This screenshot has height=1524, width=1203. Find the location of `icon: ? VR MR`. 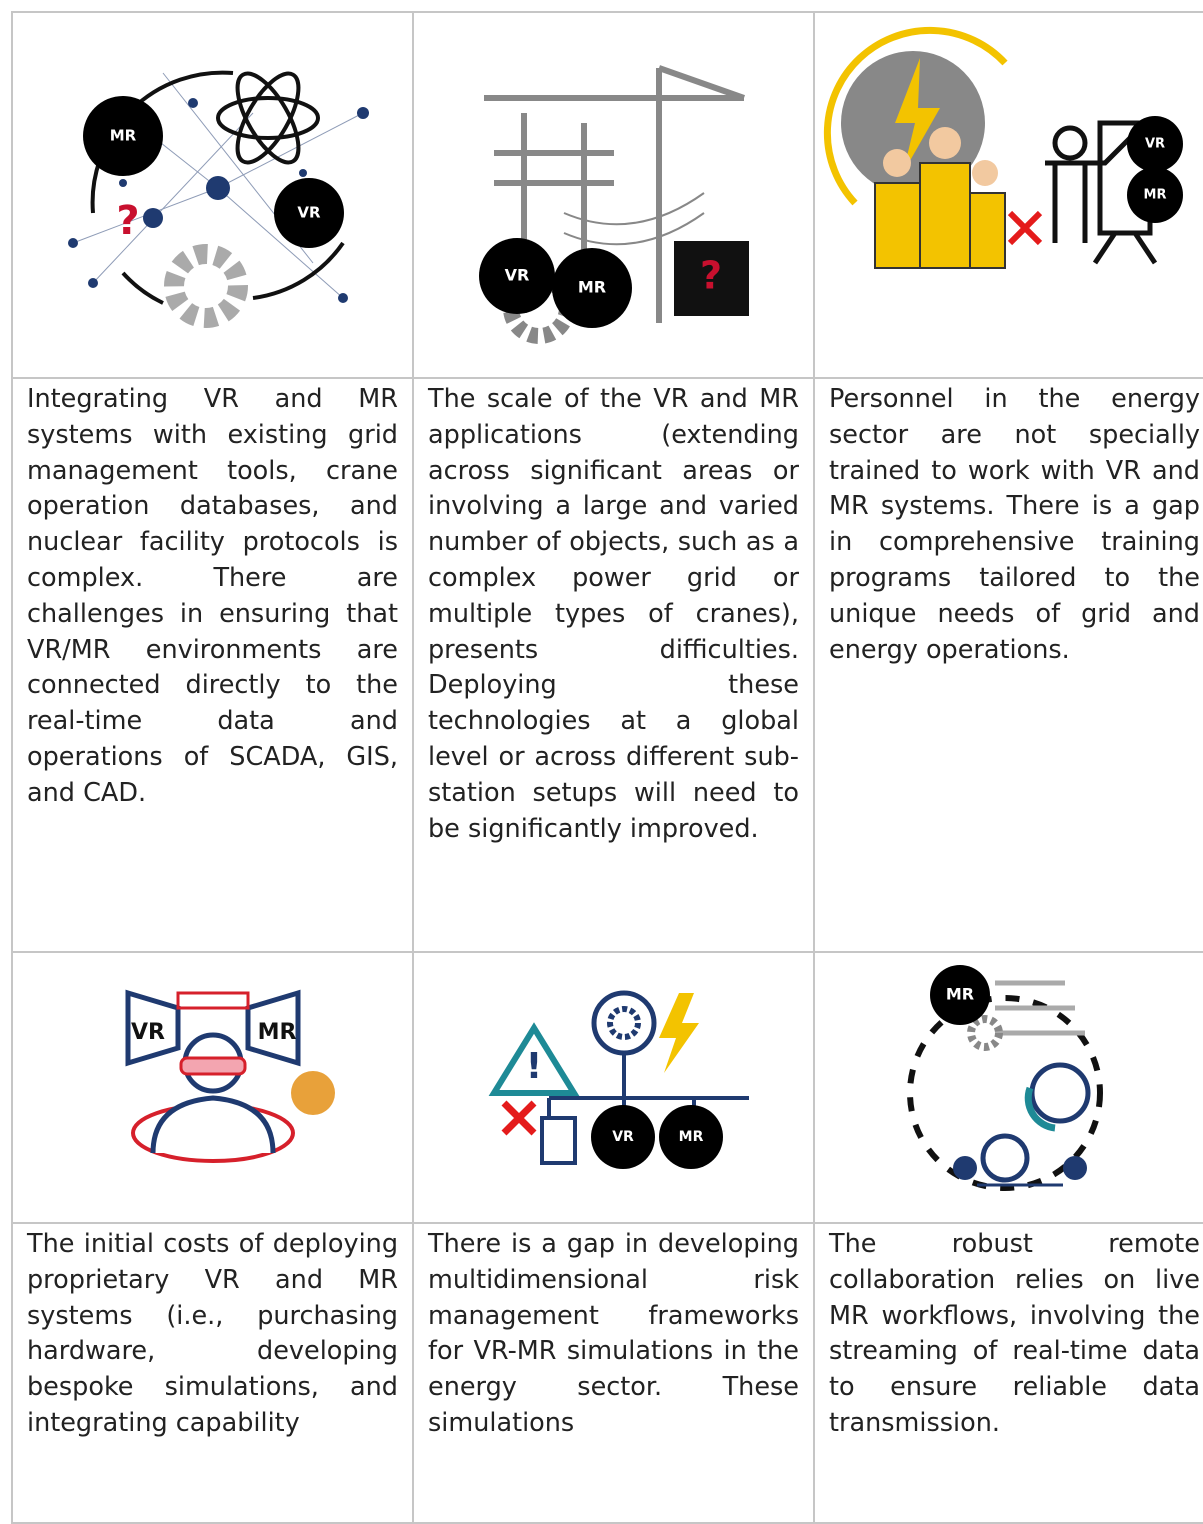

icon: ? VR MR is located at coordinates (614, 204).